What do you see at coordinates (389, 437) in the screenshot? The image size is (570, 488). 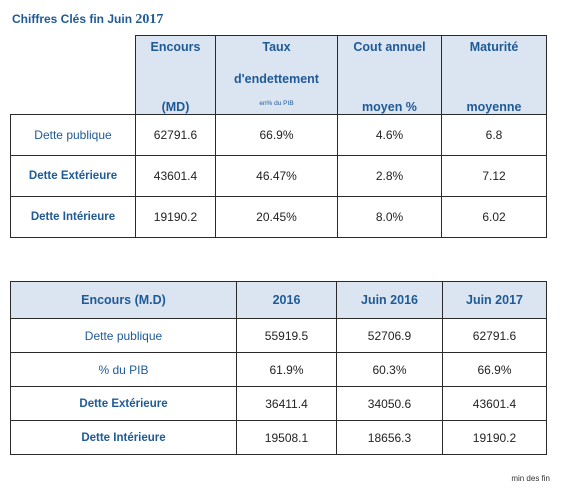 I see `cell-value: 18656.3` at bounding box center [389, 437].